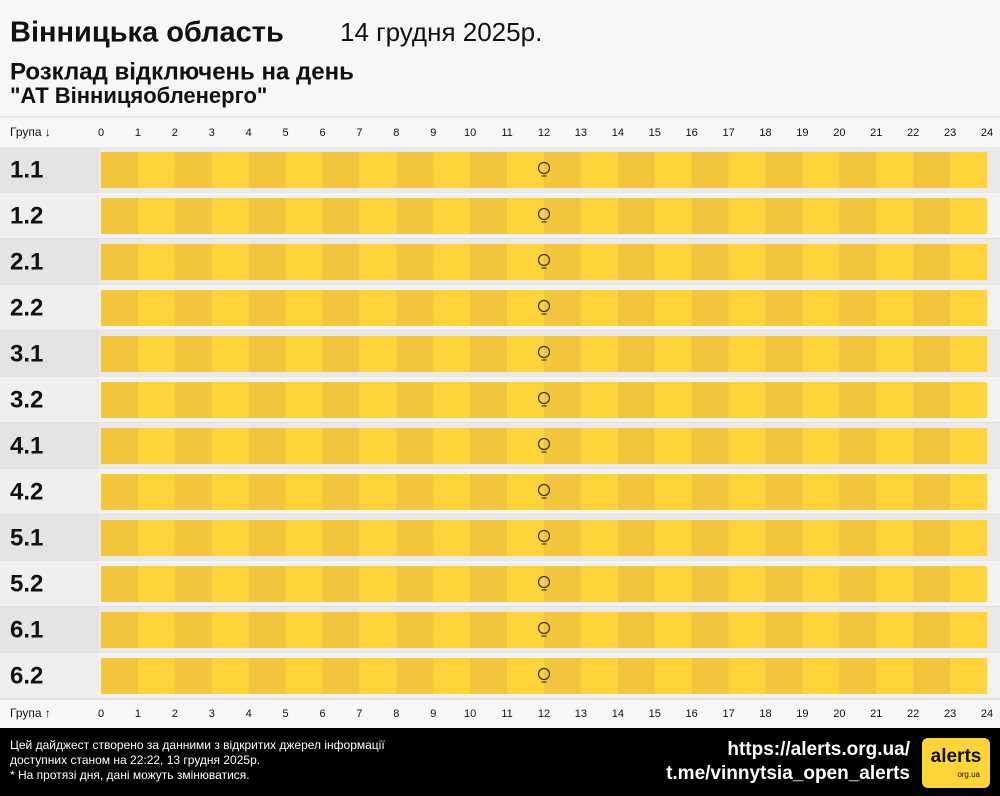 Image resolution: width=1000 pixels, height=796 pixels. Describe the element at coordinates (175, 714) in the screenshot. I see `hour-label: 2` at that location.